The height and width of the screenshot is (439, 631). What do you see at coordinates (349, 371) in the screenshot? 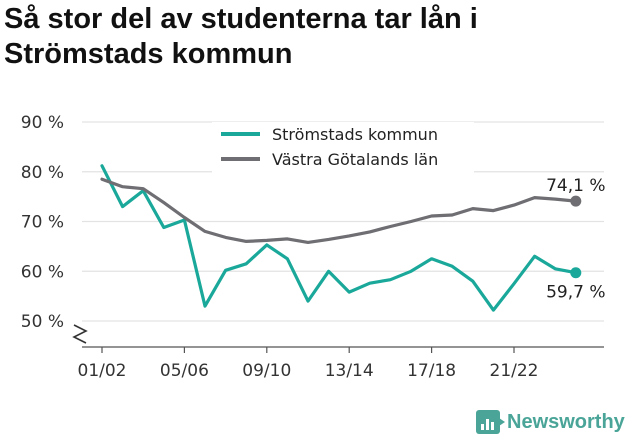
I see `x-tick-label: 13/14` at bounding box center [349, 371].